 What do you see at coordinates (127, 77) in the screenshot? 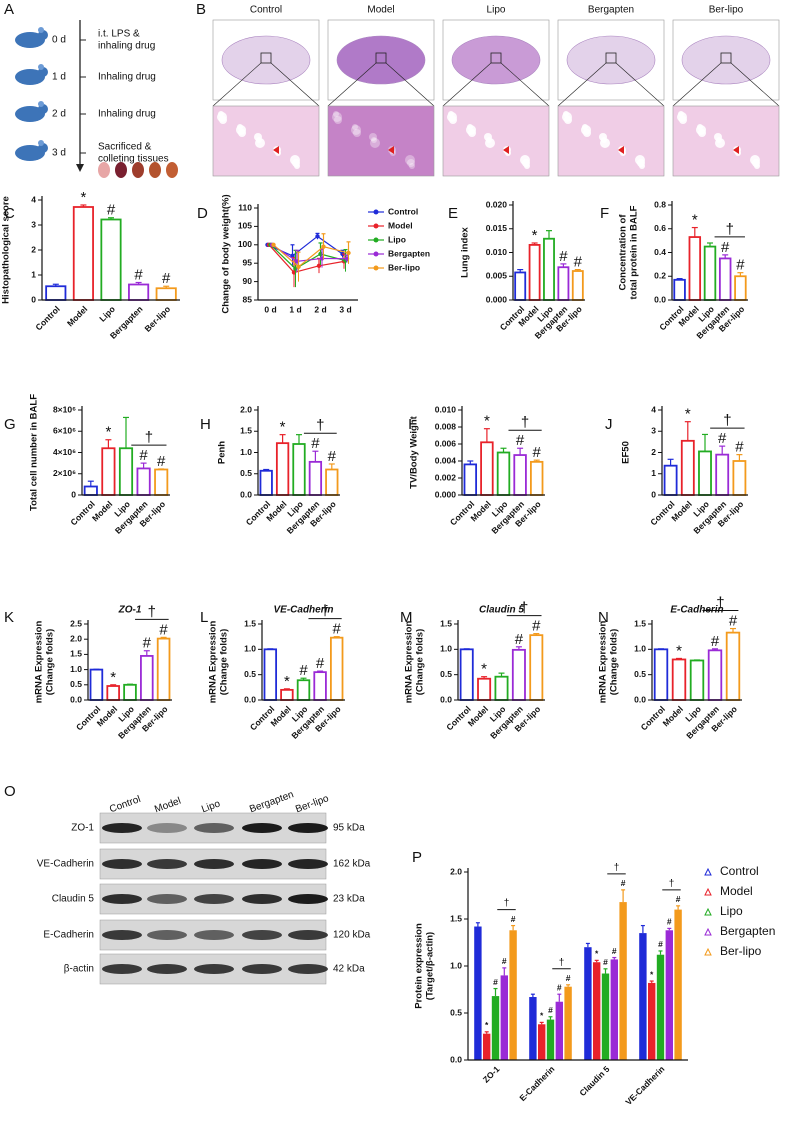
I see `step-text: Inhaling drug` at bounding box center [127, 77].